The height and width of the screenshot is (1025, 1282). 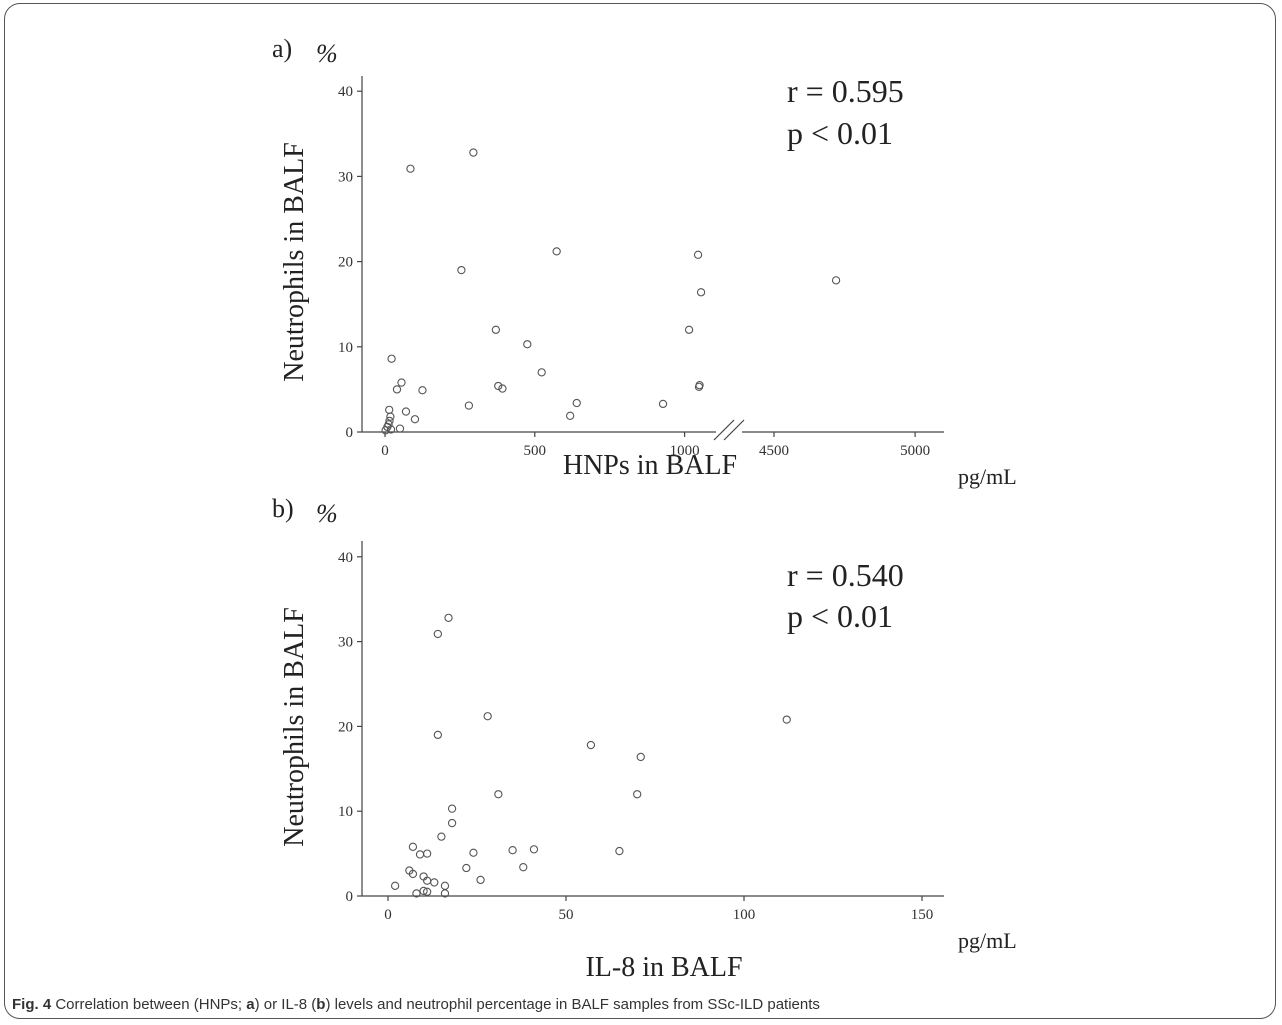 I want to click on panel-a-stat-r: r = 0.595, so click(x=845, y=91).